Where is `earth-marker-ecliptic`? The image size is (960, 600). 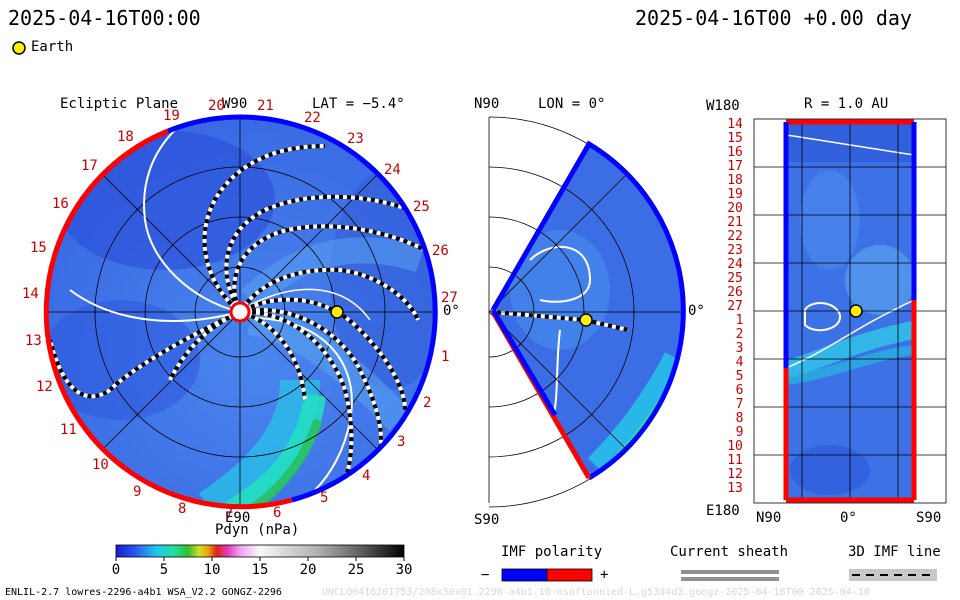 earth-marker-ecliptic is located at coordinates (337, 312).